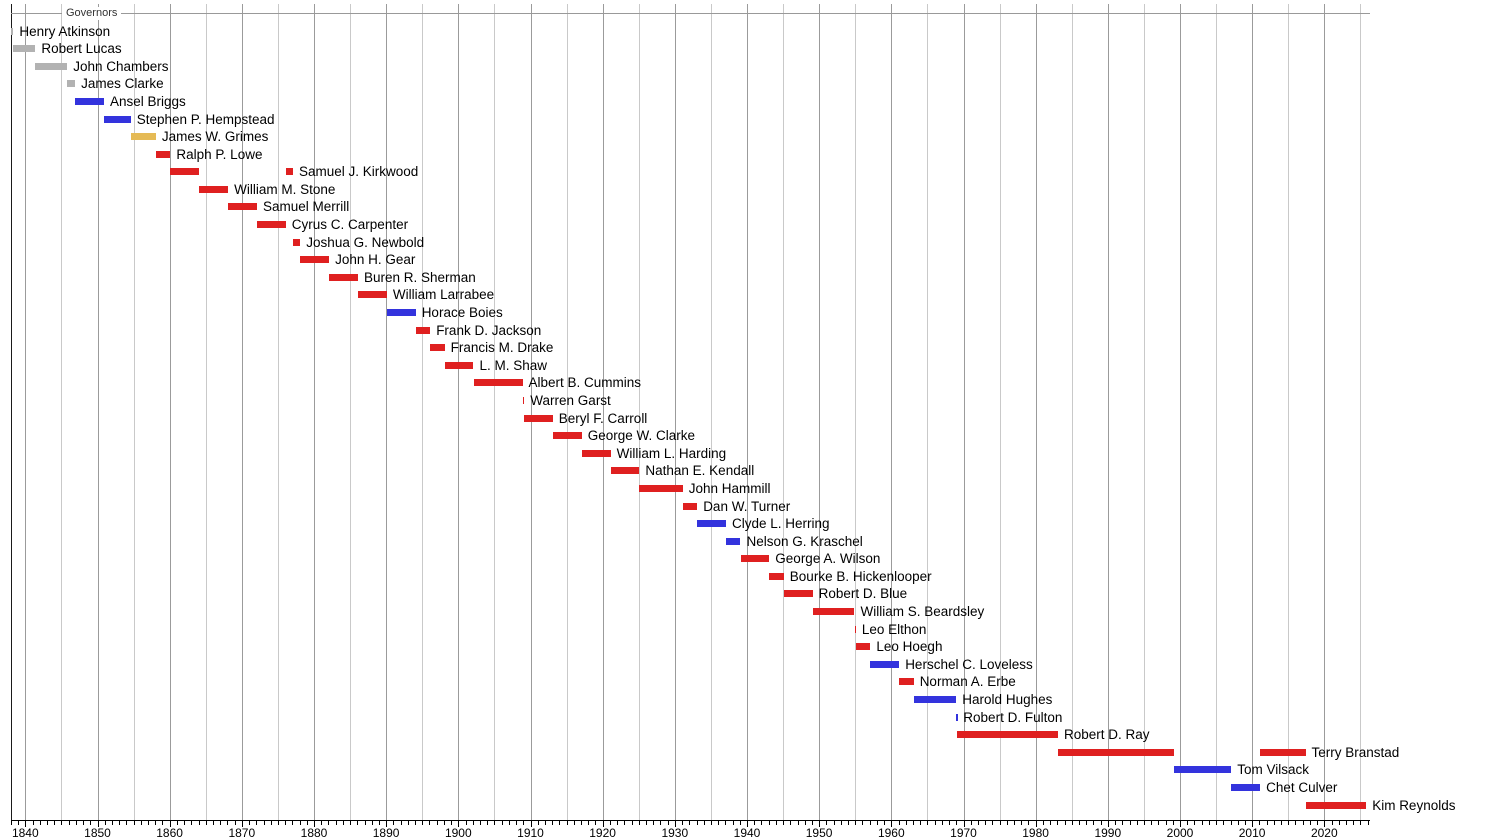 Image resolution: width=1500 pixels, height=840 pixels. Describe the element at coordinates (97, 833) in the screenshot. I see `x-axis-year-label: 1850` at that location.